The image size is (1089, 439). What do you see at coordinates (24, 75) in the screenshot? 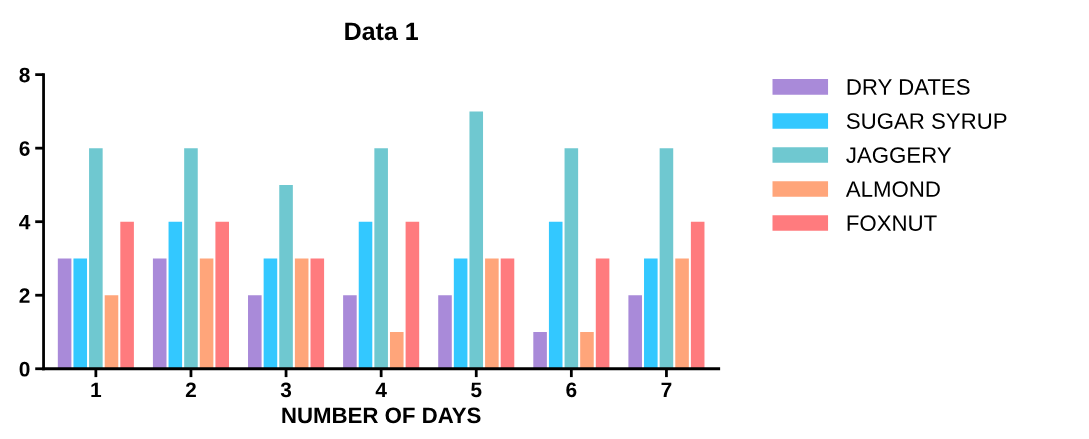
I see `y-tick-label: 8` at bounding box center [24, 75].